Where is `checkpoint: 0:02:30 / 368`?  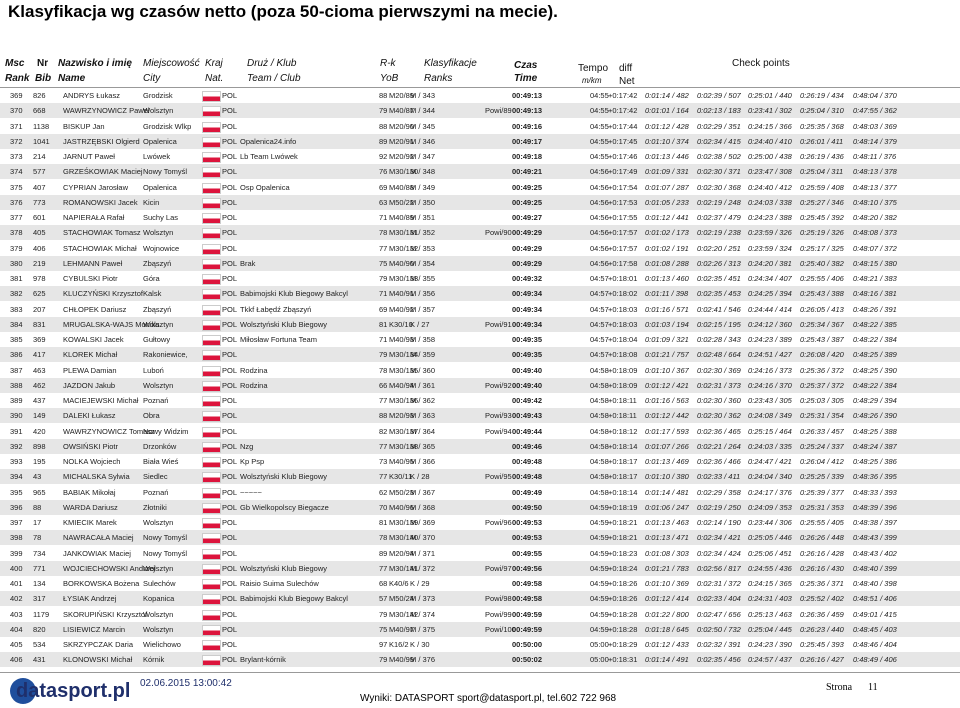 checkpoint: 0:02:30 / 368 is located at coordinates (719, 187).